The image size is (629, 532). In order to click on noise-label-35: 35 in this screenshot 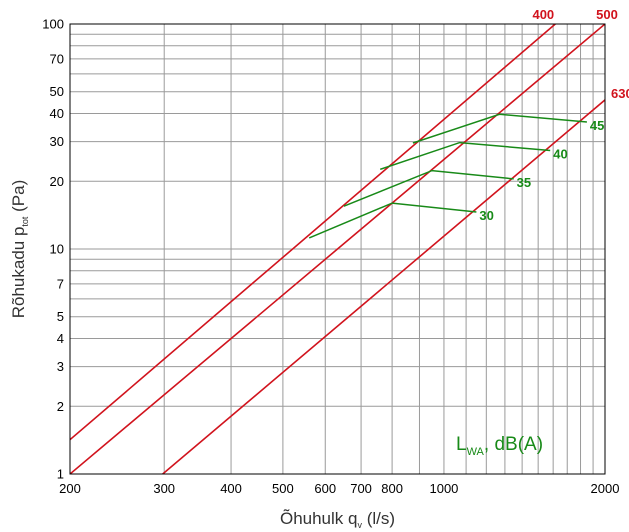, I will do `click(524, 182)`.